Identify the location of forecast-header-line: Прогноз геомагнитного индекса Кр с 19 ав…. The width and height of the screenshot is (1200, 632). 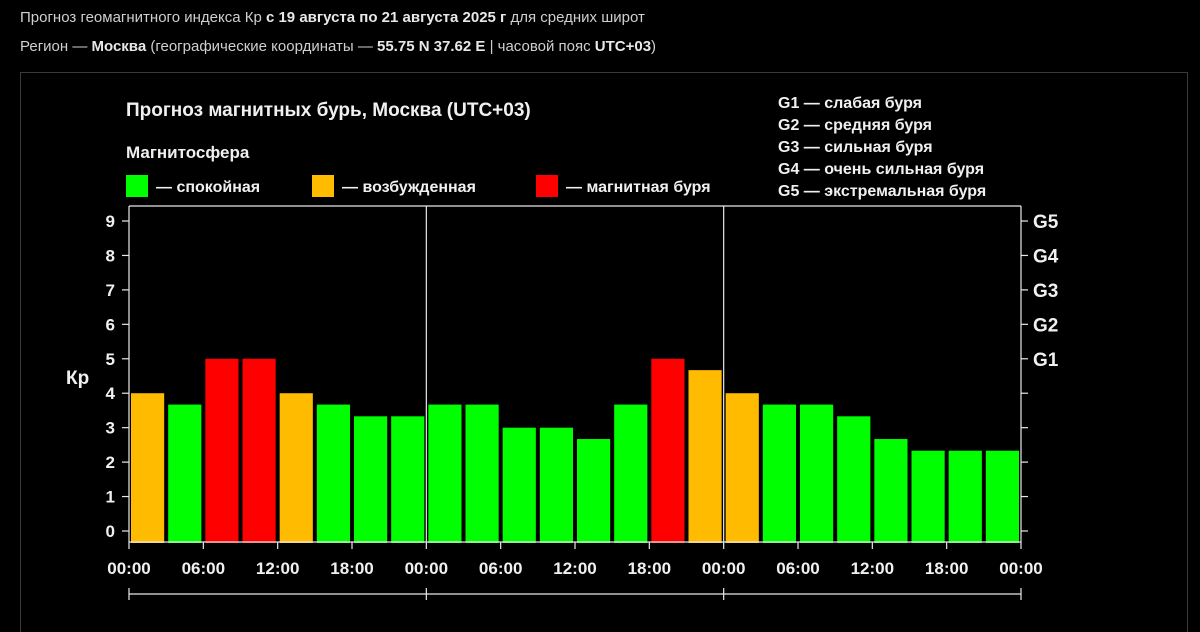
(332, 17).